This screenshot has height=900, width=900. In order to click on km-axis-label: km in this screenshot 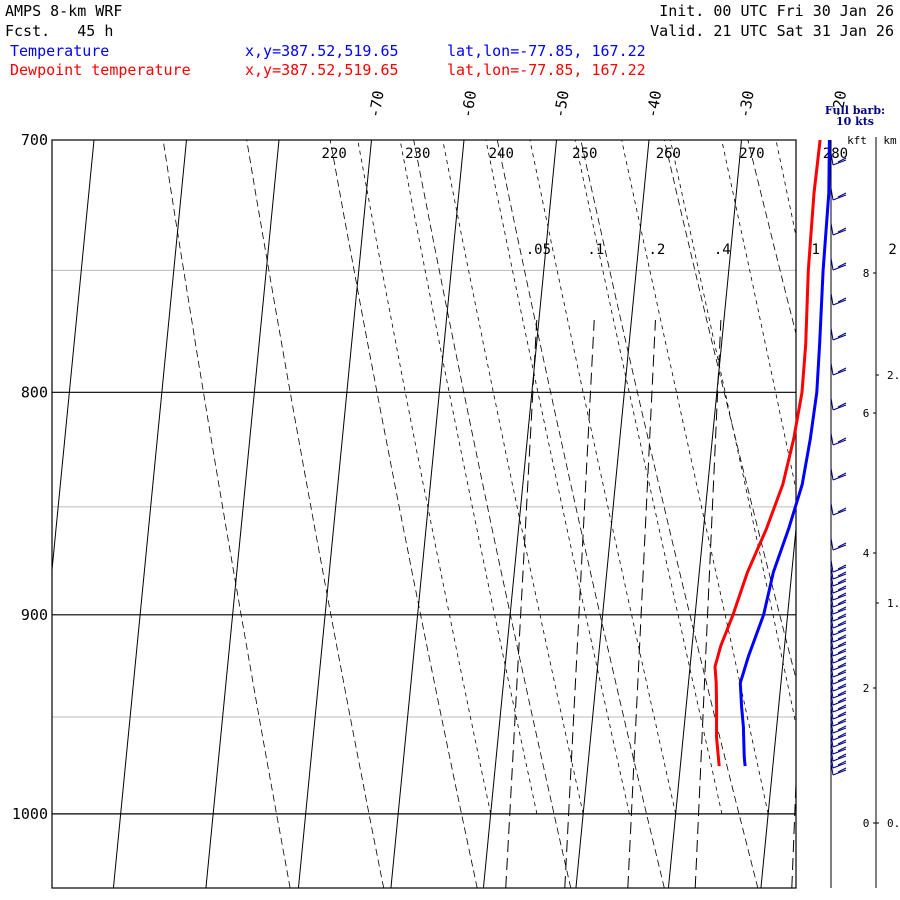, I will do `click(890, 140)`.